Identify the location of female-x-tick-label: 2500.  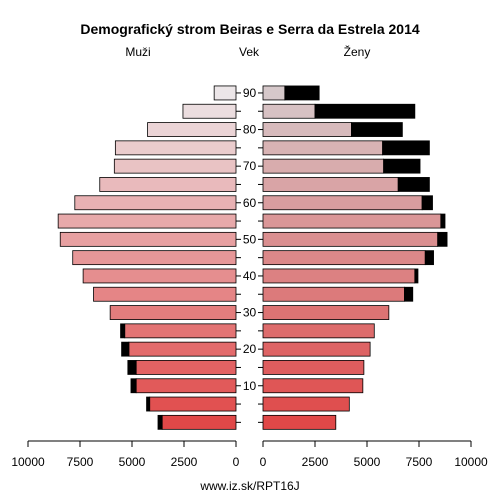
(315, 462).